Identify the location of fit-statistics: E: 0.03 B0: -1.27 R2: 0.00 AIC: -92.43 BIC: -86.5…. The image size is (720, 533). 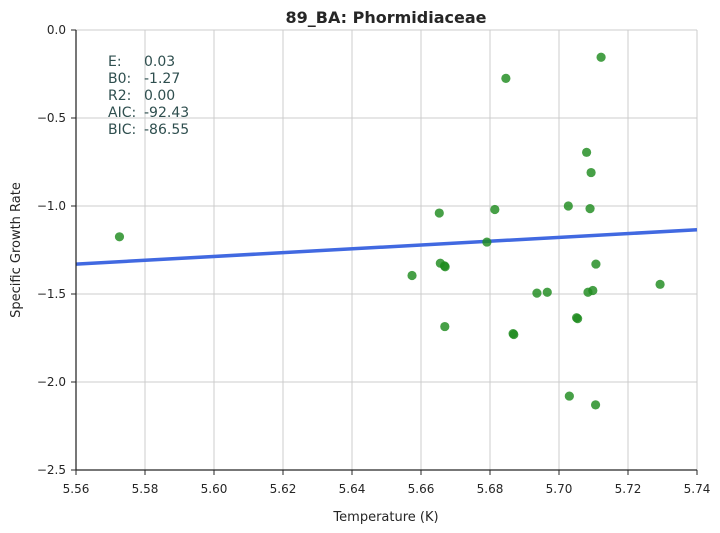
(148, 96).